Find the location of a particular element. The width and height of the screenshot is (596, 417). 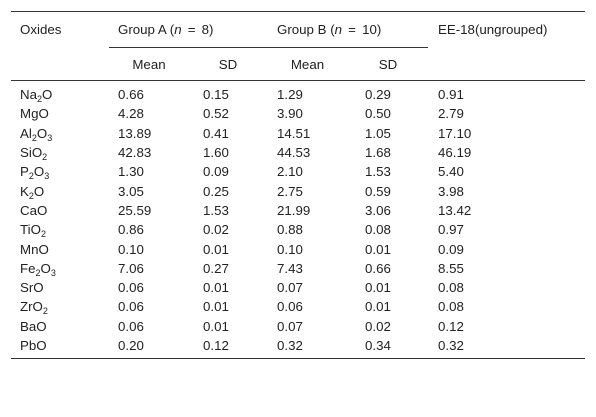

group-b-sd: 0.02 is located at coordinates (378, 326).